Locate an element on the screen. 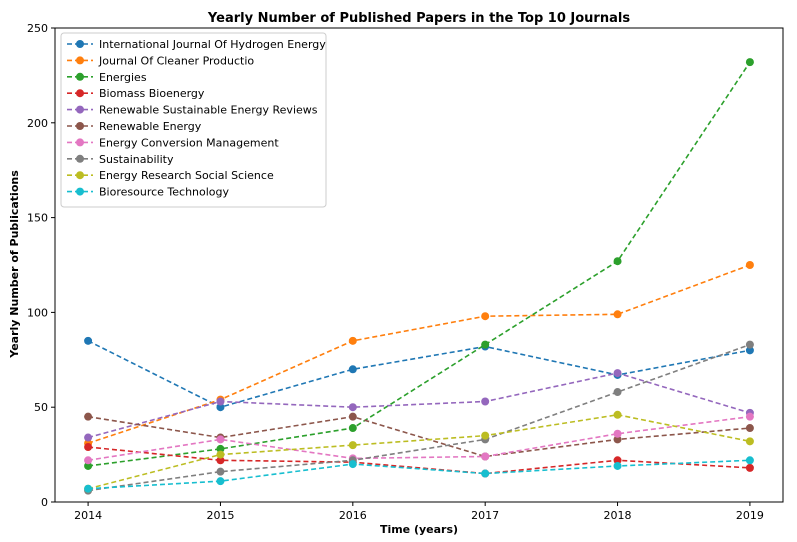 This screenshot has width=797, height=542. legend-label: Energies is located at coordinates (123, 77).